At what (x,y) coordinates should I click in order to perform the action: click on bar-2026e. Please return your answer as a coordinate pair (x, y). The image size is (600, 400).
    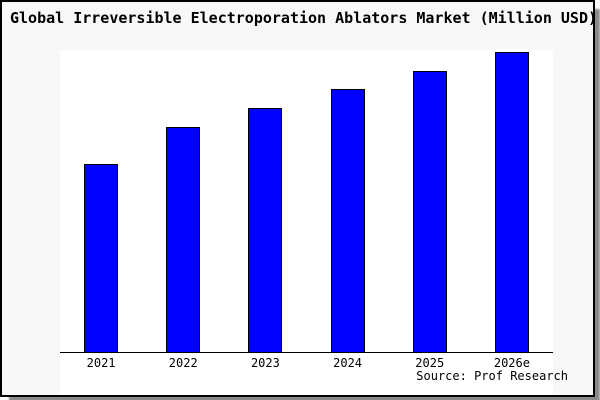
    Looking at the image, I should click on (511, 202).